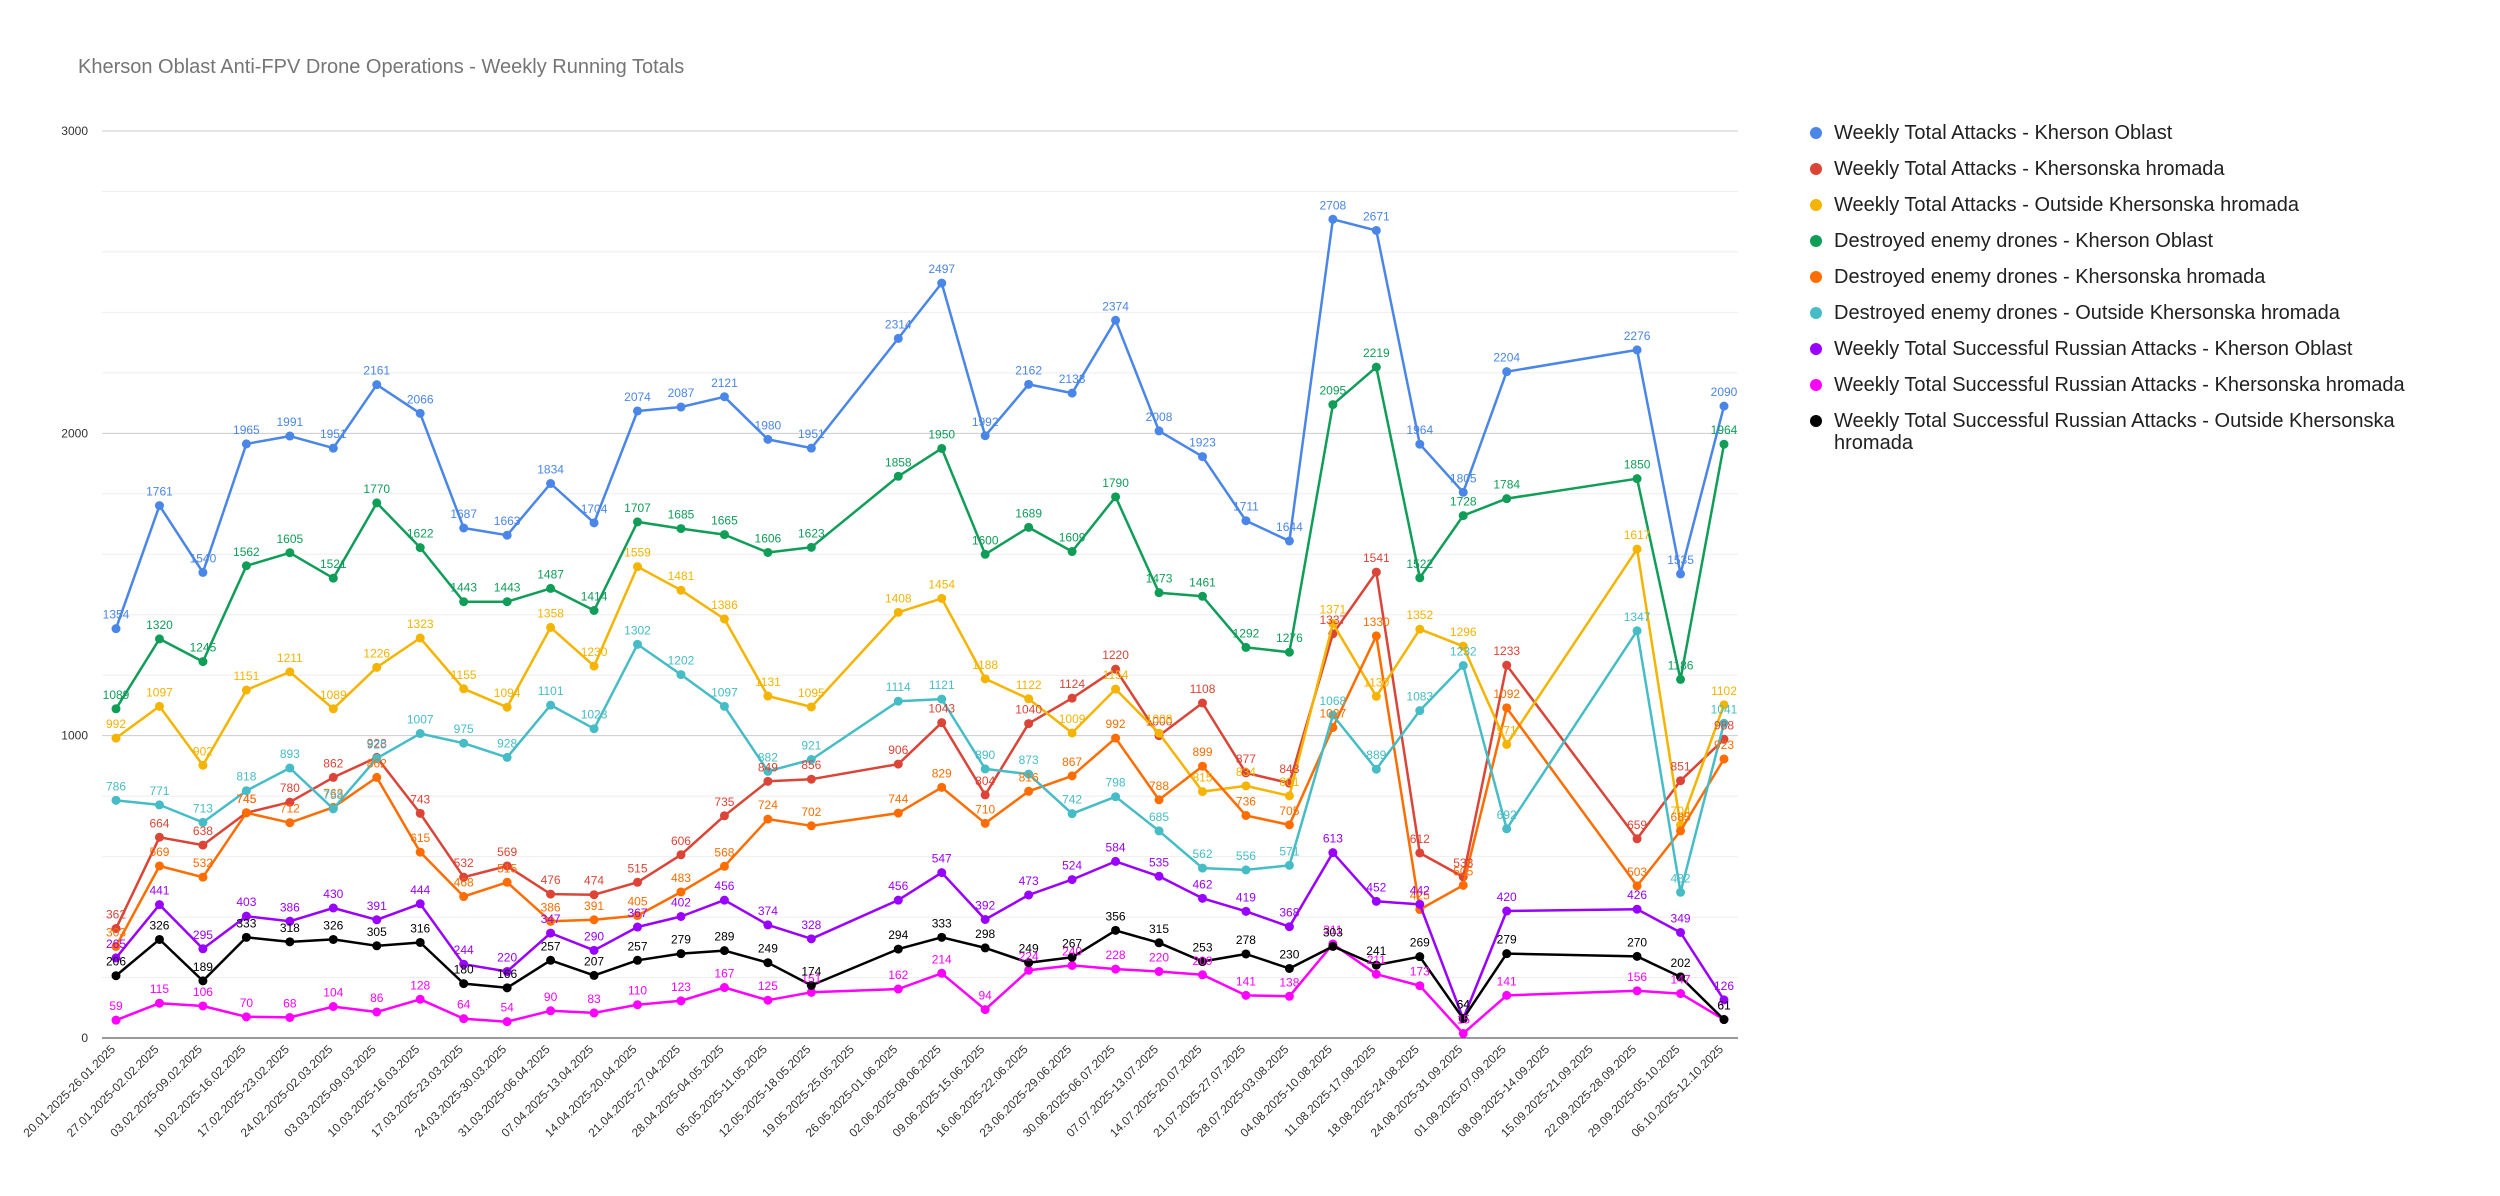 The height and width of the screenshot is (1196, 2500). I want to click on data-label: 462, so click(1202, 884).